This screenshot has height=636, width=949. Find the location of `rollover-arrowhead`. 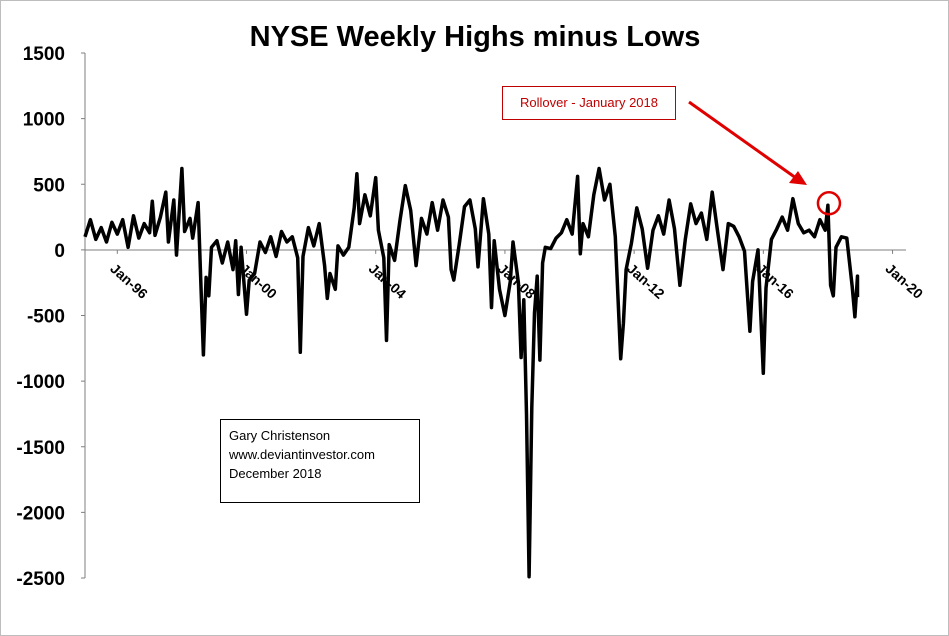

rollover-arrowhead is located at coordinates (798, 178).